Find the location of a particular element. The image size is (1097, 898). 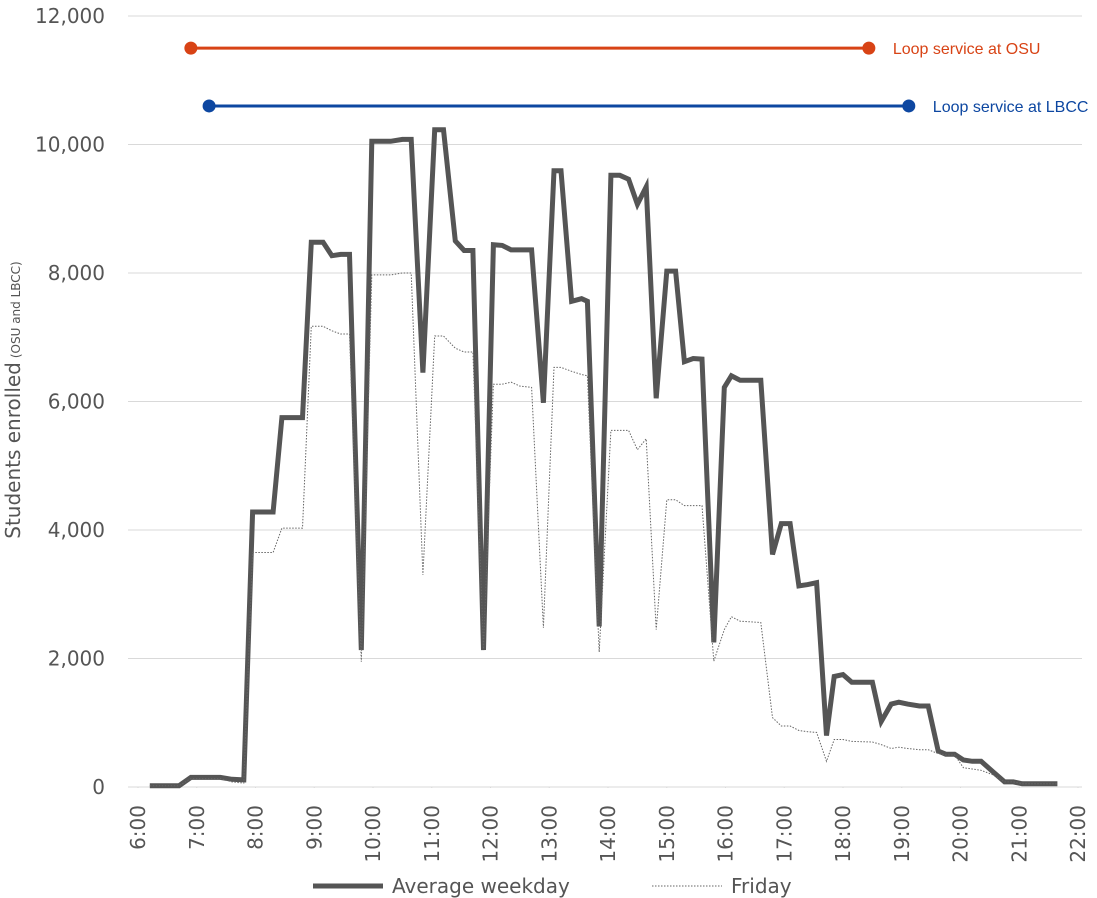

x-tick-label: 19:00 is located at coordinates (902, 834).